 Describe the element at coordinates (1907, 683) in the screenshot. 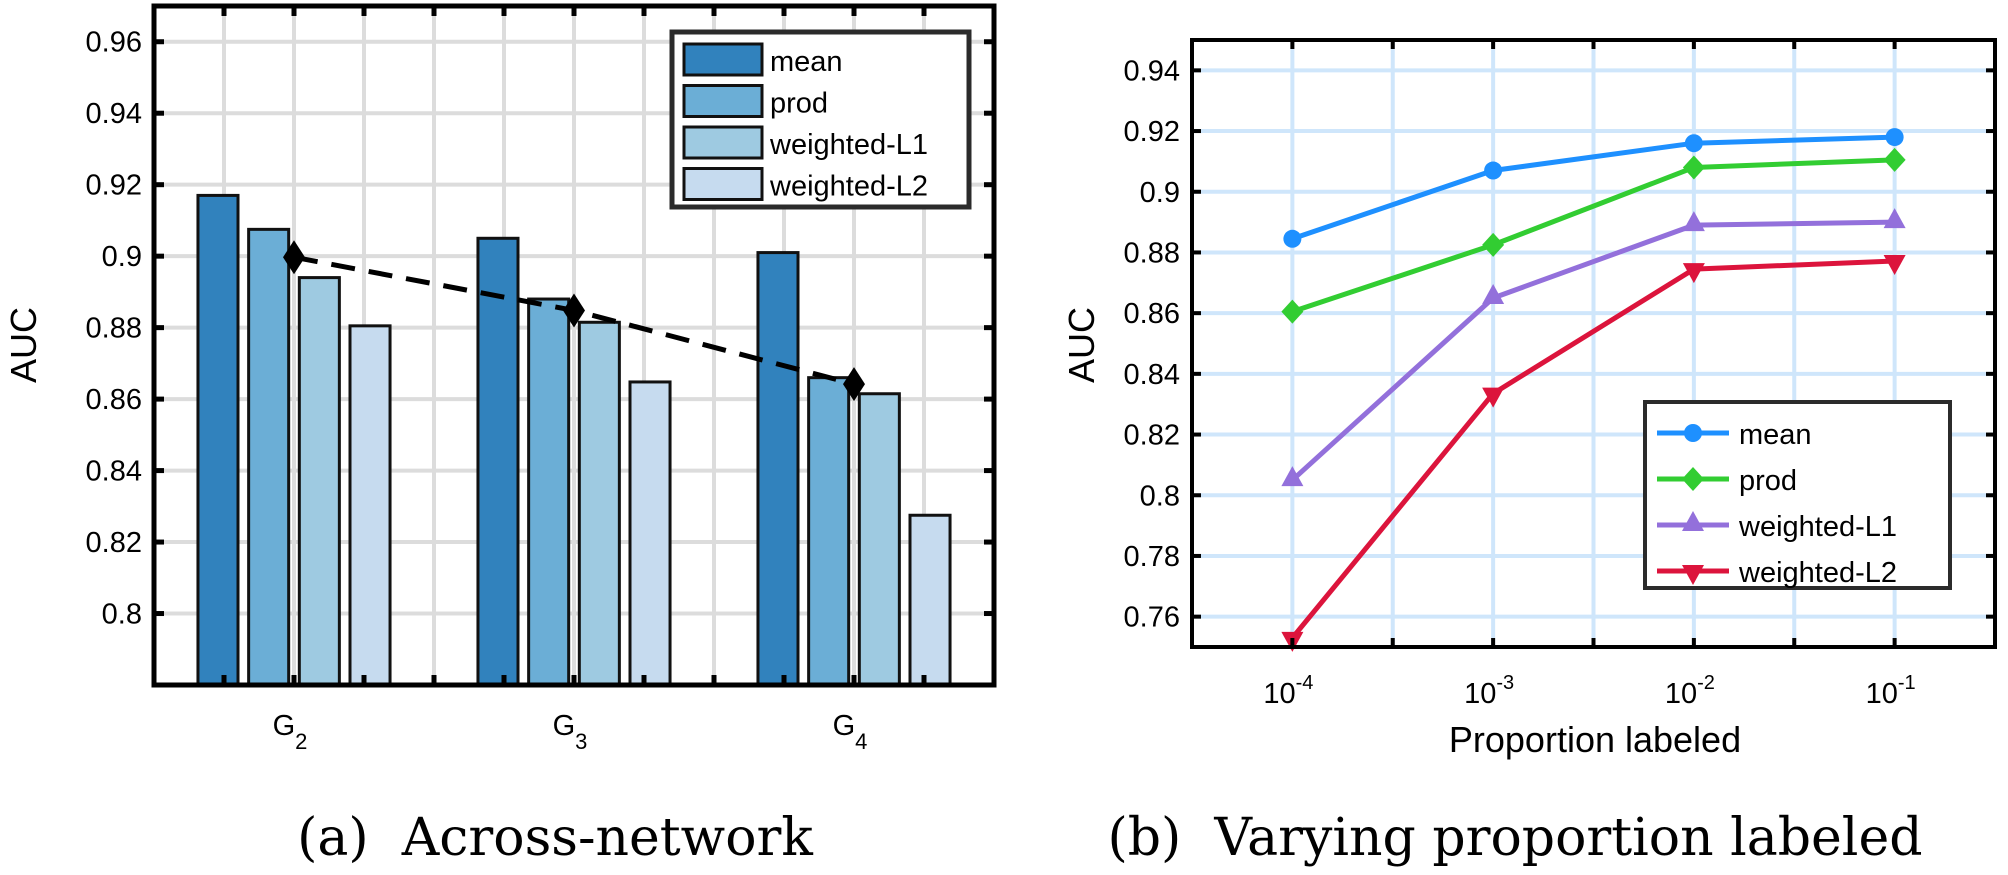

I see `tick-exponent: -1` at that location.